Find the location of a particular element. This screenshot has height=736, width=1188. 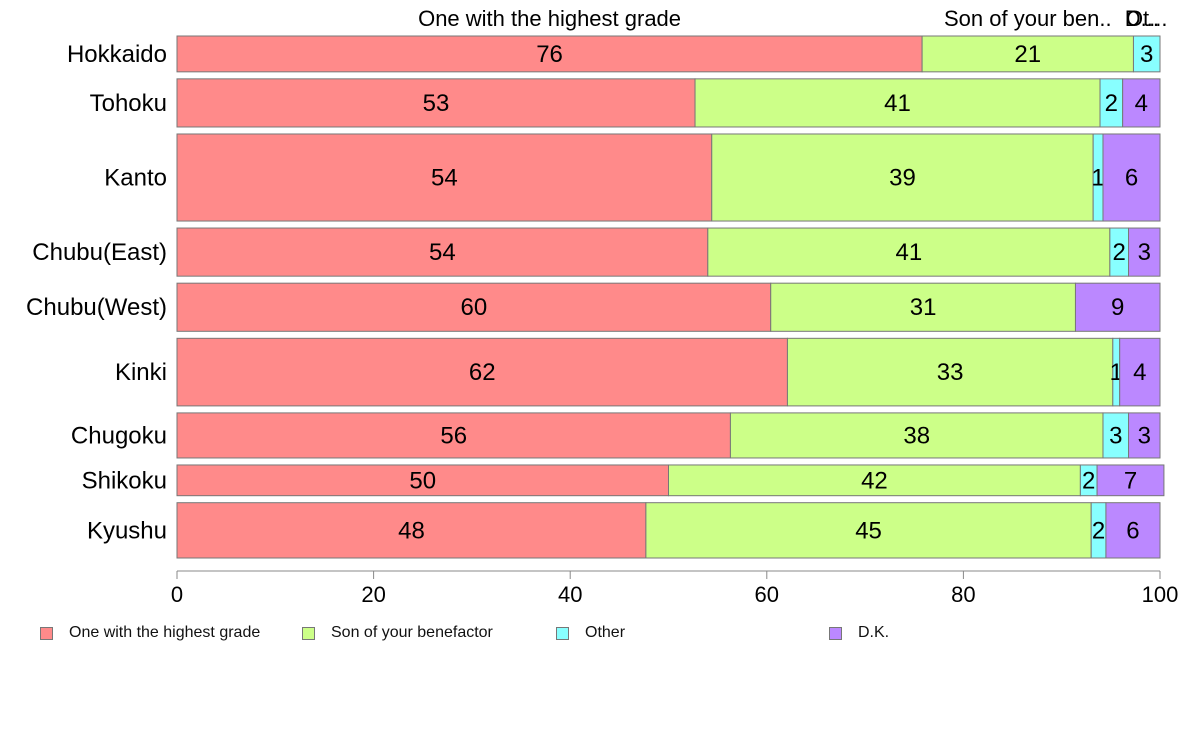

category-label-kanto: Kanto is located at coordinates (135, 178).